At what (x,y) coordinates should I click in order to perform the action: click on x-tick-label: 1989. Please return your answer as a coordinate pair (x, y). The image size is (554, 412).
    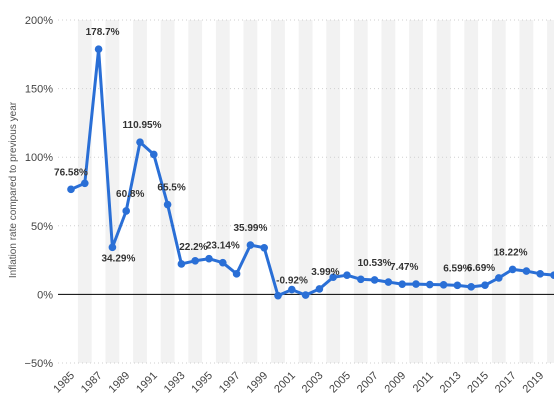
    Looking at the image, I should click on (120, 383).